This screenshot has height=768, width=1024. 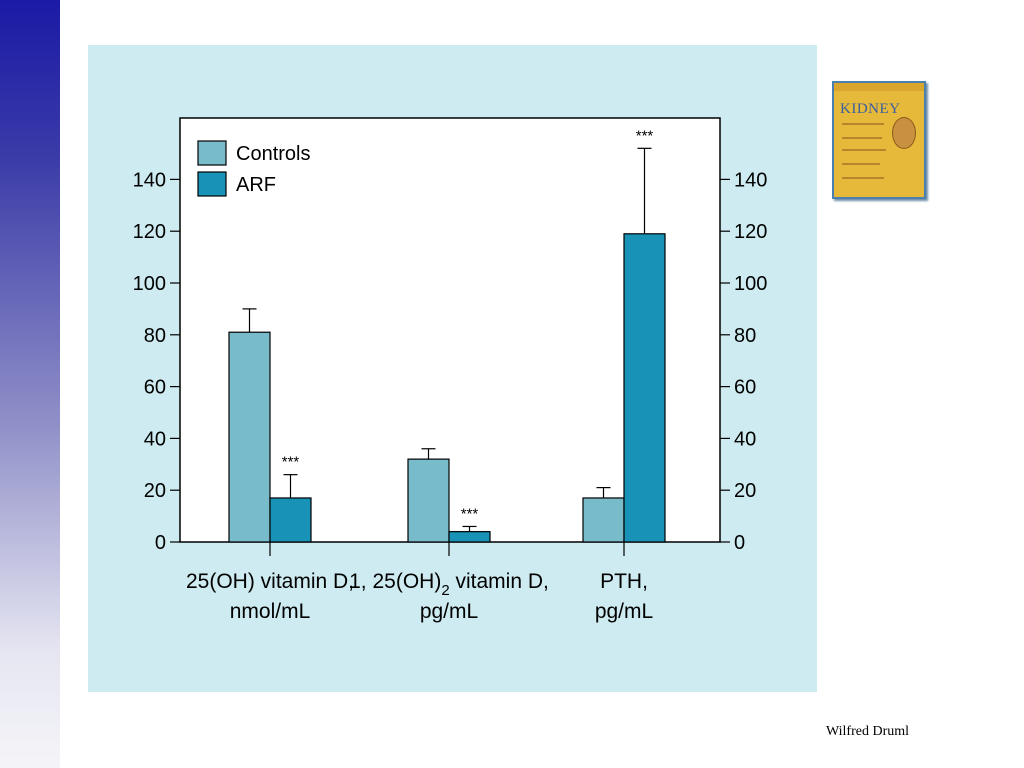 What do you see at coordinates (449, 584) in the screenshot?
I see `x-category-label: 1, 25(OH)2 vitamin D,` at bounding box center [449, 584].